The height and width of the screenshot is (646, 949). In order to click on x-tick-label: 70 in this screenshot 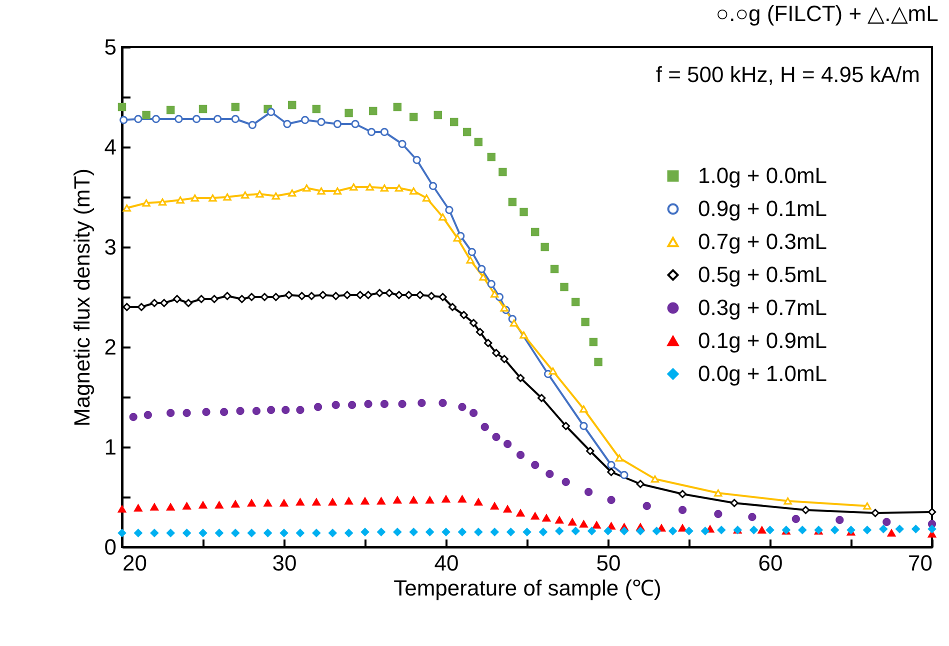, I will do `click(920, 563)`.